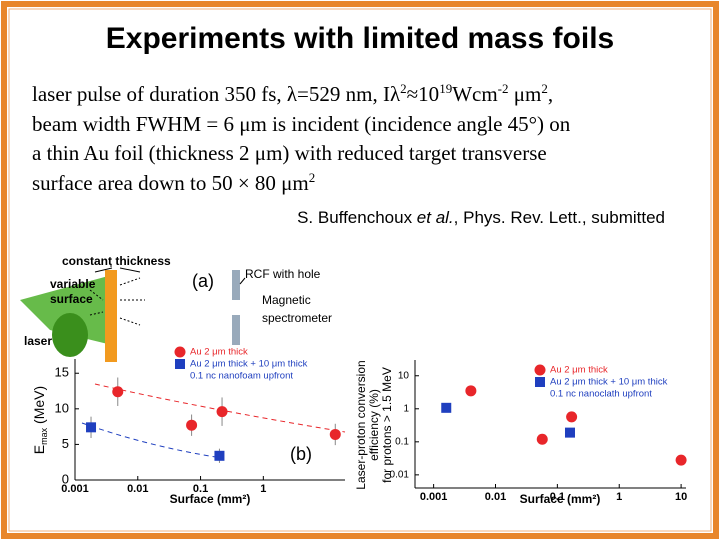 The image size is (720, 540). What do you see at coordinates (297, 318) in the screenshot?
I see `diagram-label: spectrometer` at bounding box center [297, 318].